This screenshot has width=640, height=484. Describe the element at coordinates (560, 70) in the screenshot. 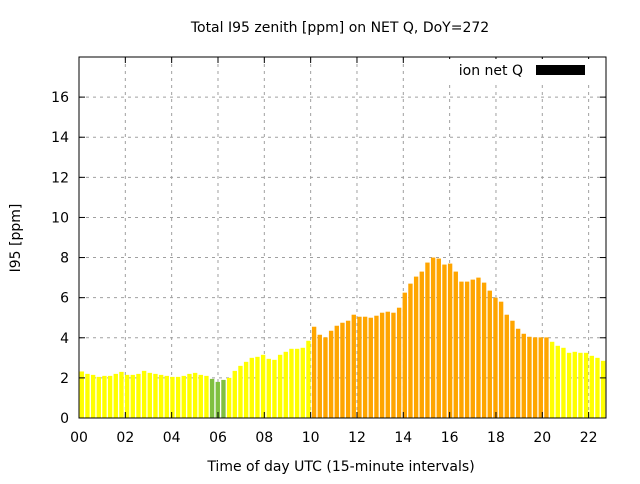

I see `legend-swatch` at that location.